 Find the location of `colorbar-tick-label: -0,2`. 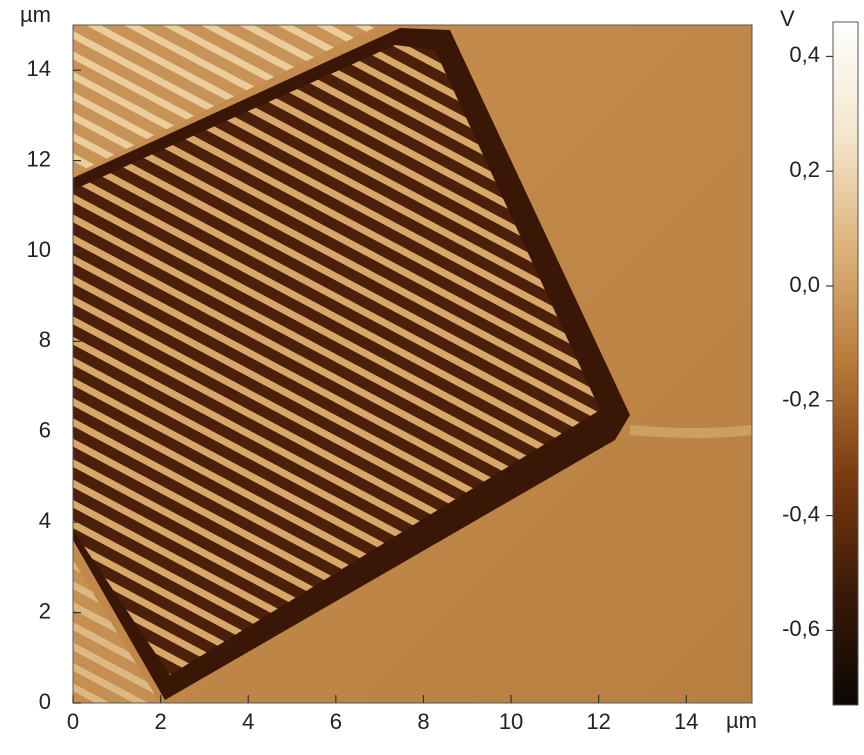

colorbar-tick-label: -0,2 is located at coordinates (801, 399).